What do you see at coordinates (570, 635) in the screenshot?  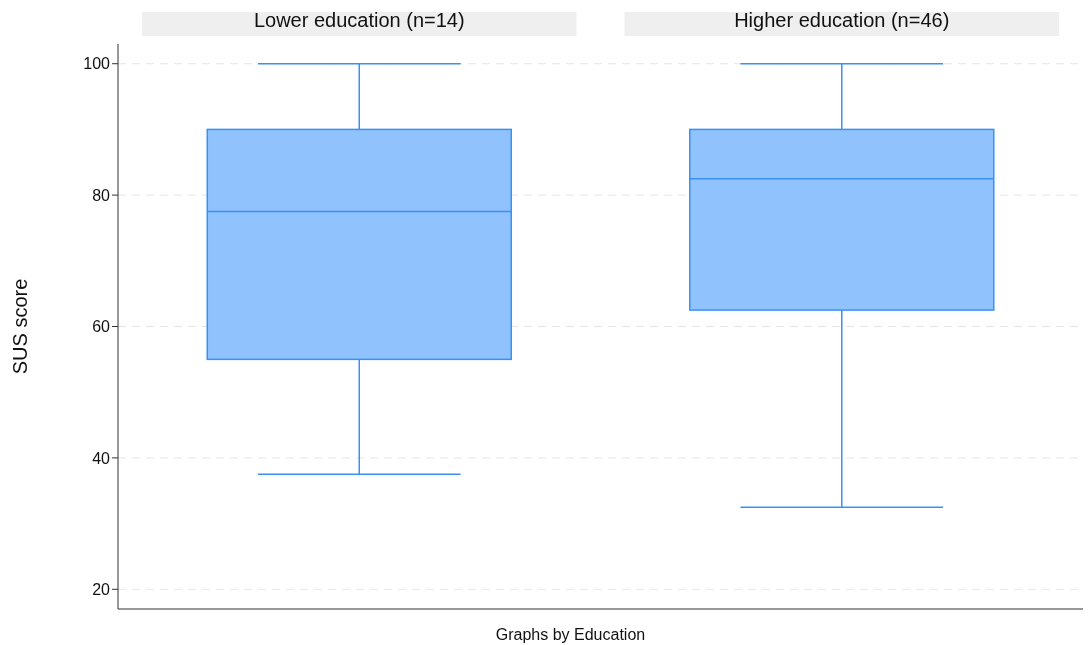 I see `text: Graphs by Education` at bounding box center [570, 635].